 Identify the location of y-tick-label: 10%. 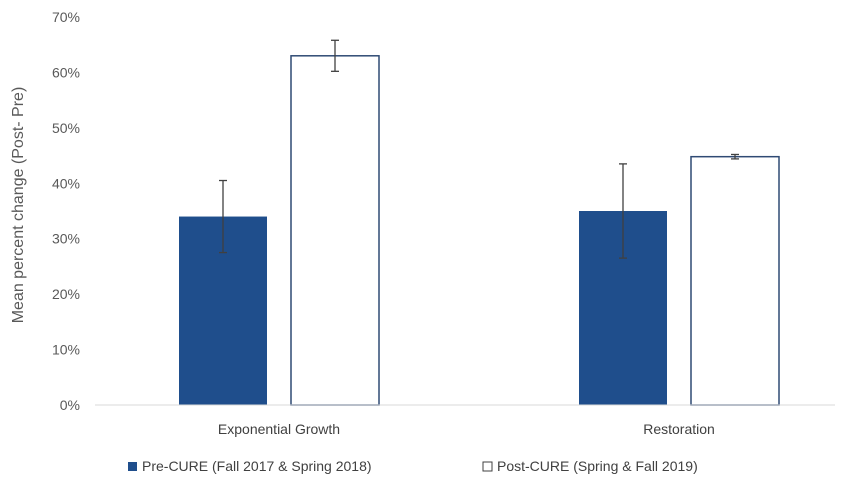
(66, 350).